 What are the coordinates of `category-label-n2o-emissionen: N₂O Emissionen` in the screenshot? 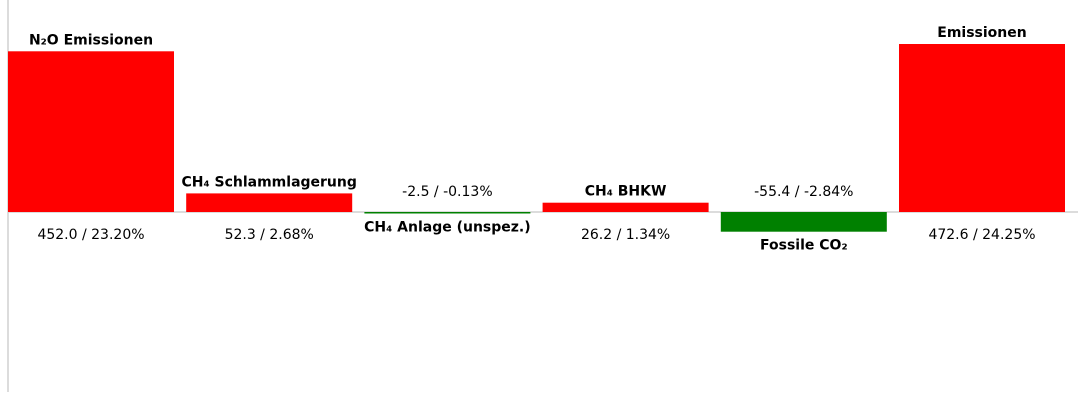 It's located at (91, 40).